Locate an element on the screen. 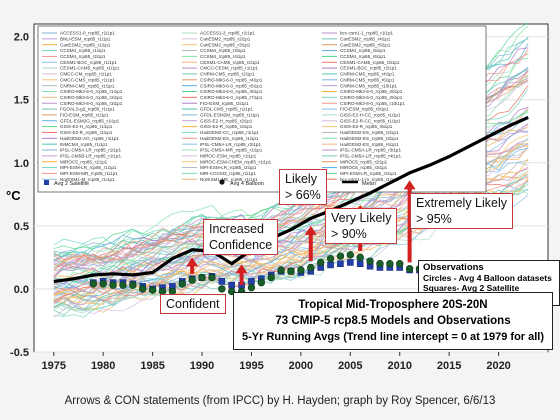 This screenshot has width=560, height=420. legend-entry: CSIRO-Mk3-6-0_rcp85_r7i1p1 is located at coordinates (231, 97).